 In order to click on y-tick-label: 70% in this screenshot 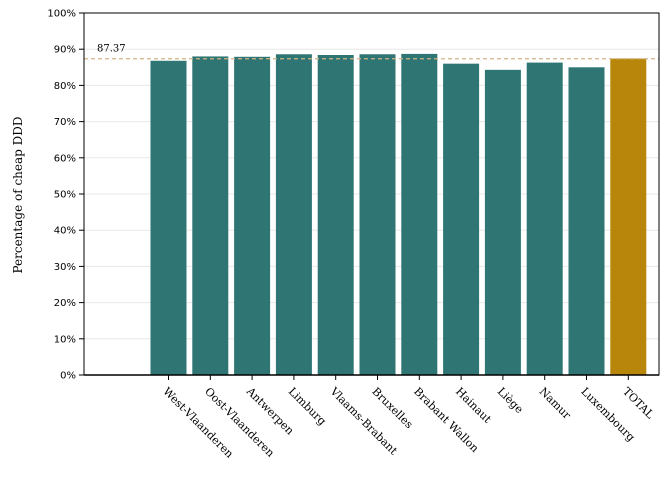, I will do `click(65, 122)`.